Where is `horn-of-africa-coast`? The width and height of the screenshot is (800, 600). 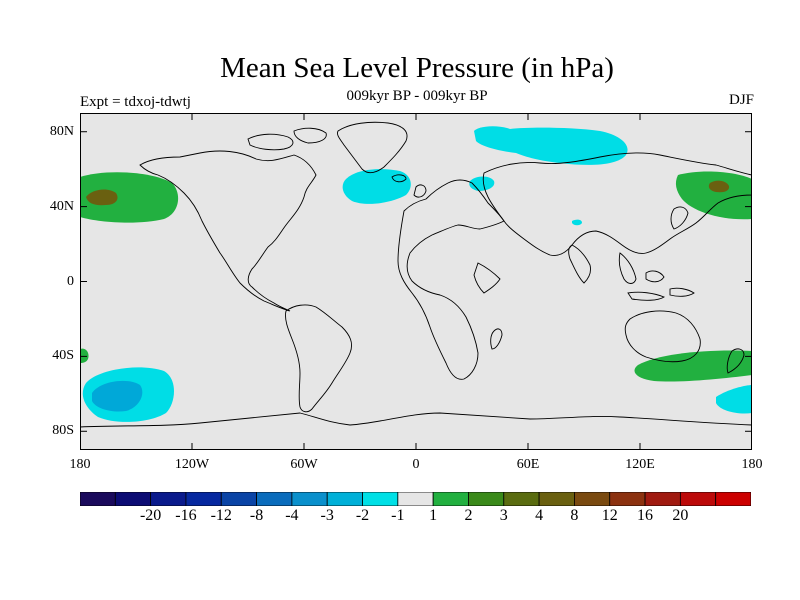
horn-of-africa-coast is located at coordinates (487, 278).